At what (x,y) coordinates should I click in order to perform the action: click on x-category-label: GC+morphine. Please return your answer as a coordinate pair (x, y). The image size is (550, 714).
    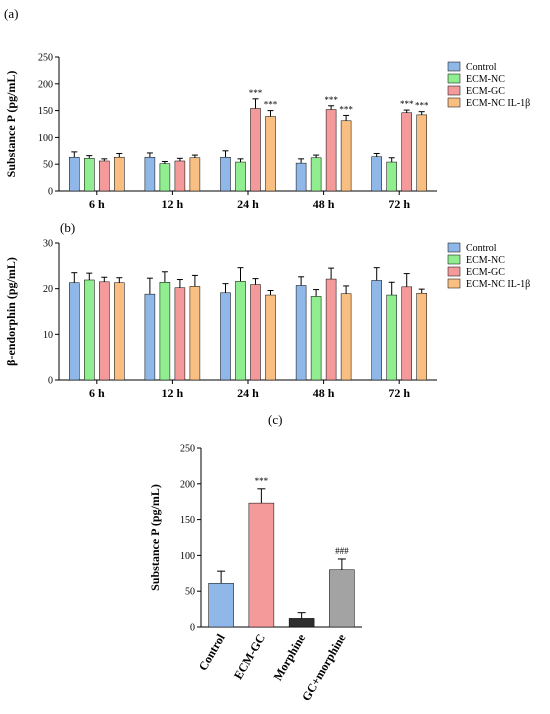
    Looking at the image, I should click on (324, 667).